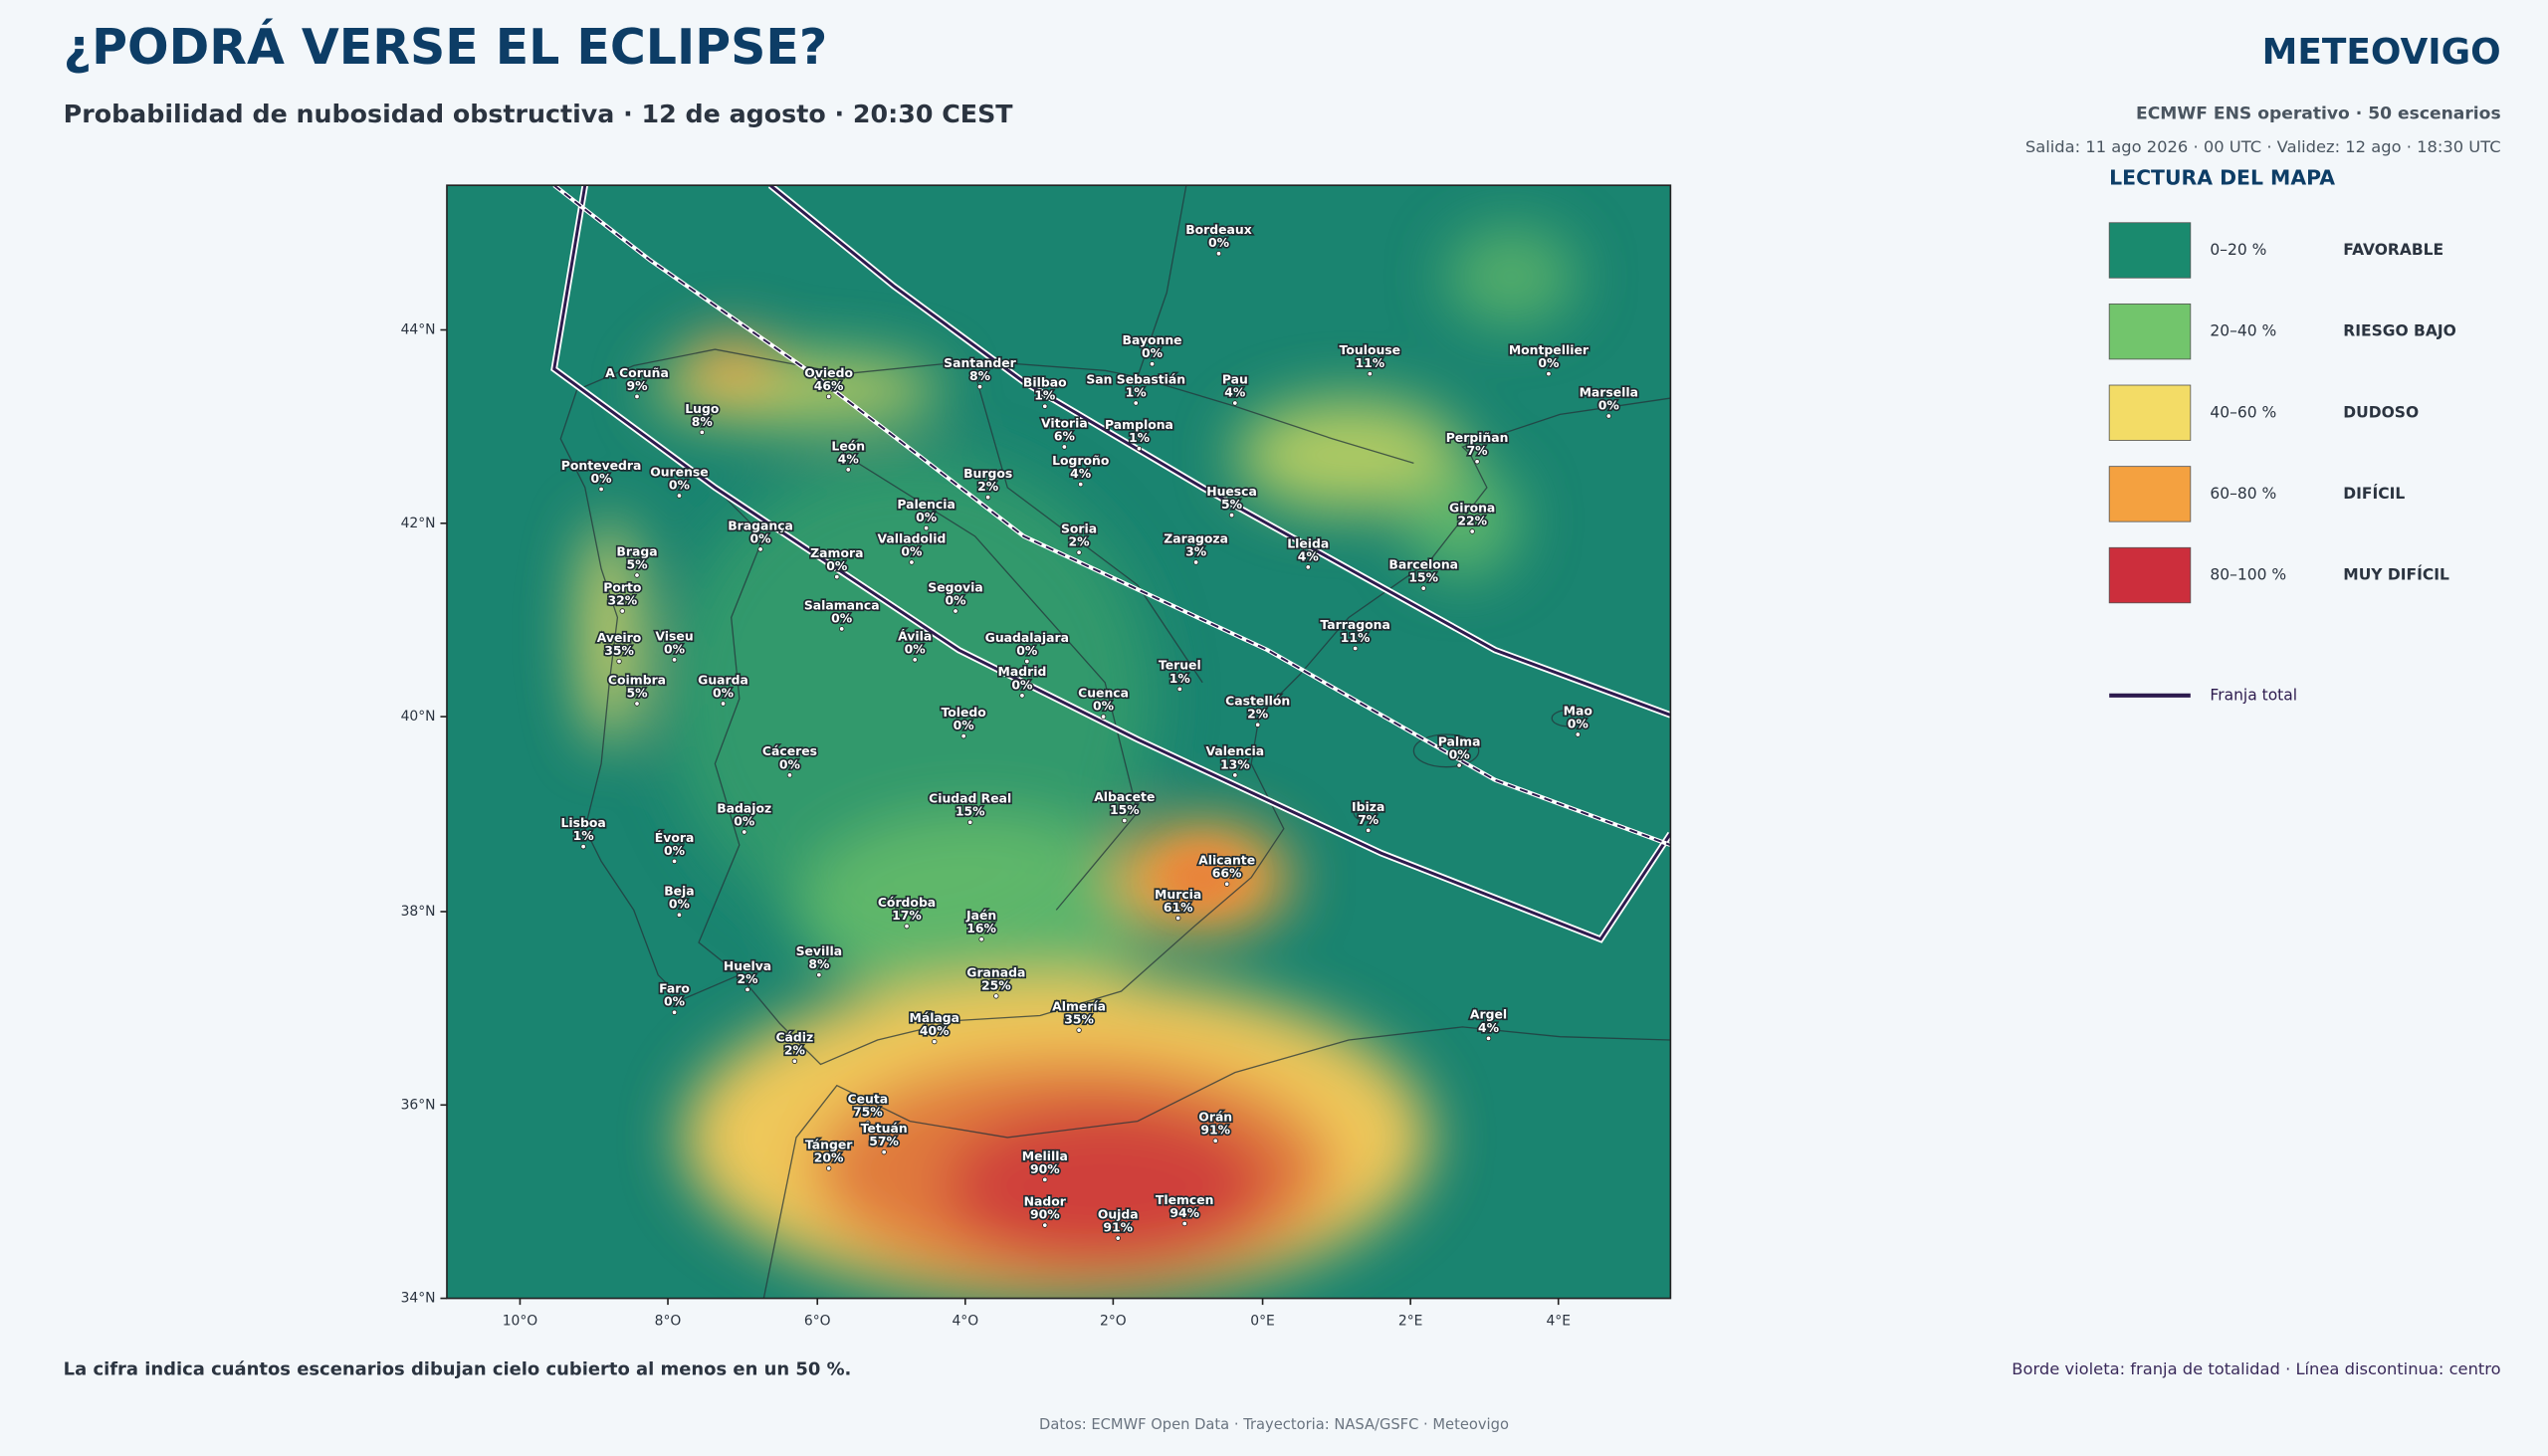  Describe the element at coordinates (868, 1099) in the screenshot. I see `city-name: Ceuta` at that location.